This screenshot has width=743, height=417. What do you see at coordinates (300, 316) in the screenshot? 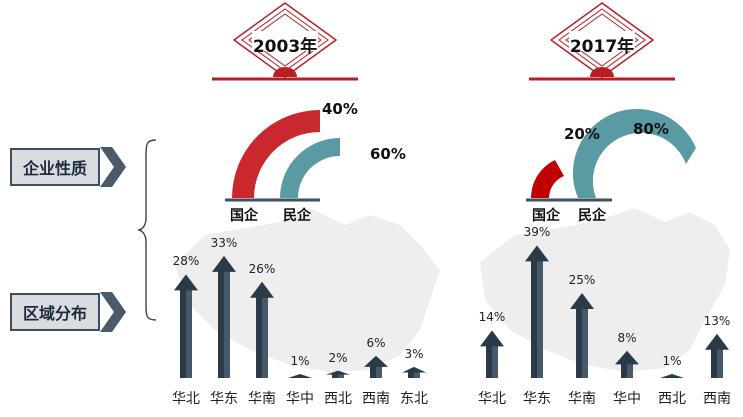
I see `region-bars-2003` at bounding box center [300, 316].